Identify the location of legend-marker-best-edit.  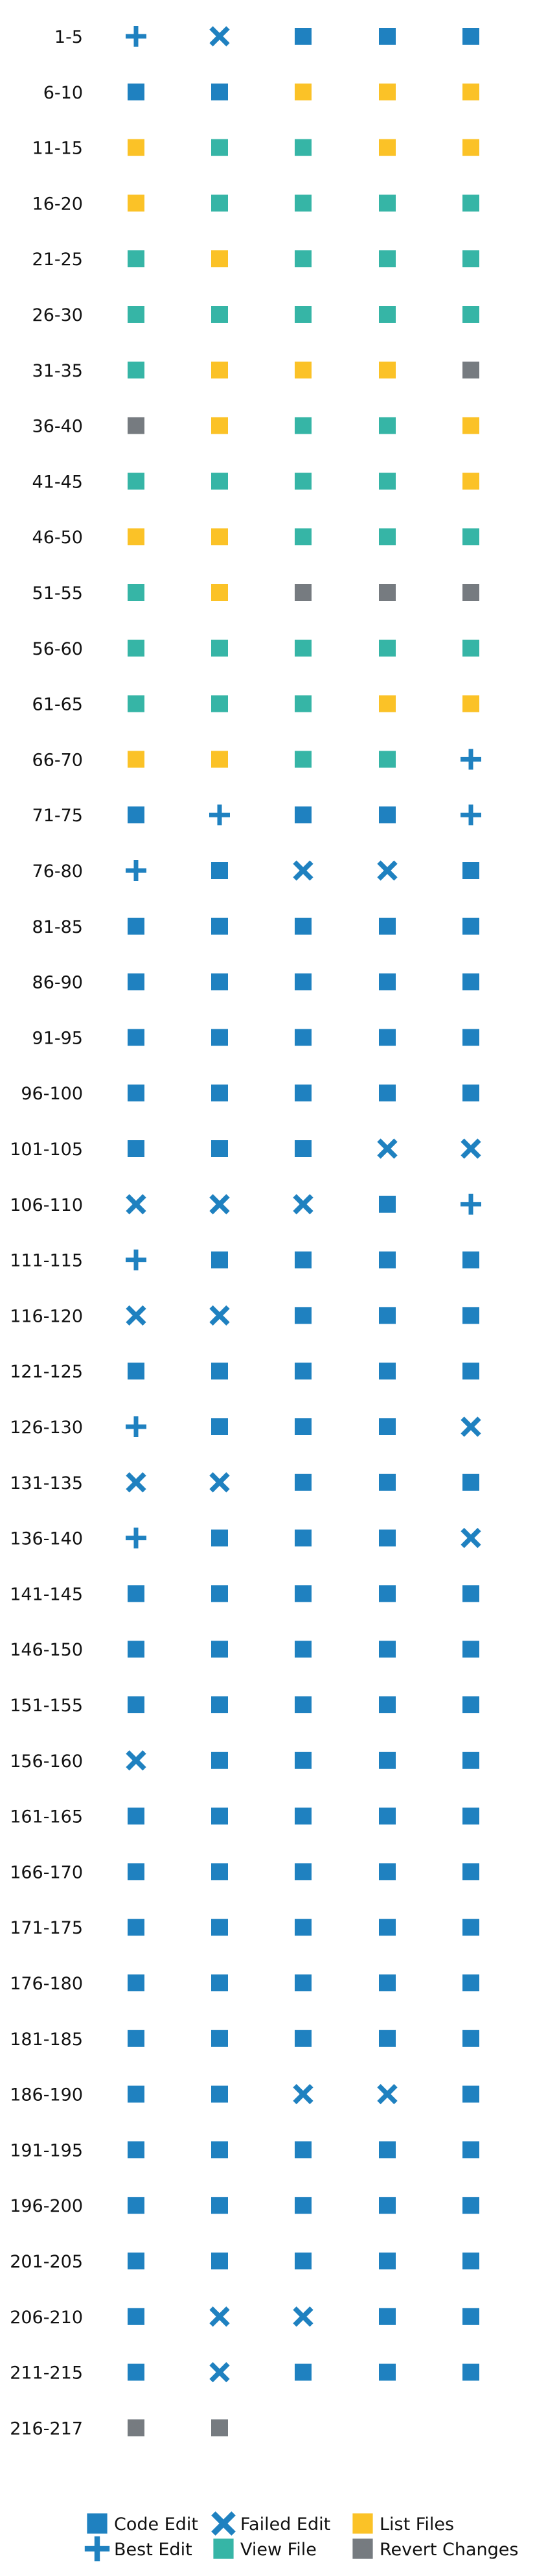
(97, 2549).